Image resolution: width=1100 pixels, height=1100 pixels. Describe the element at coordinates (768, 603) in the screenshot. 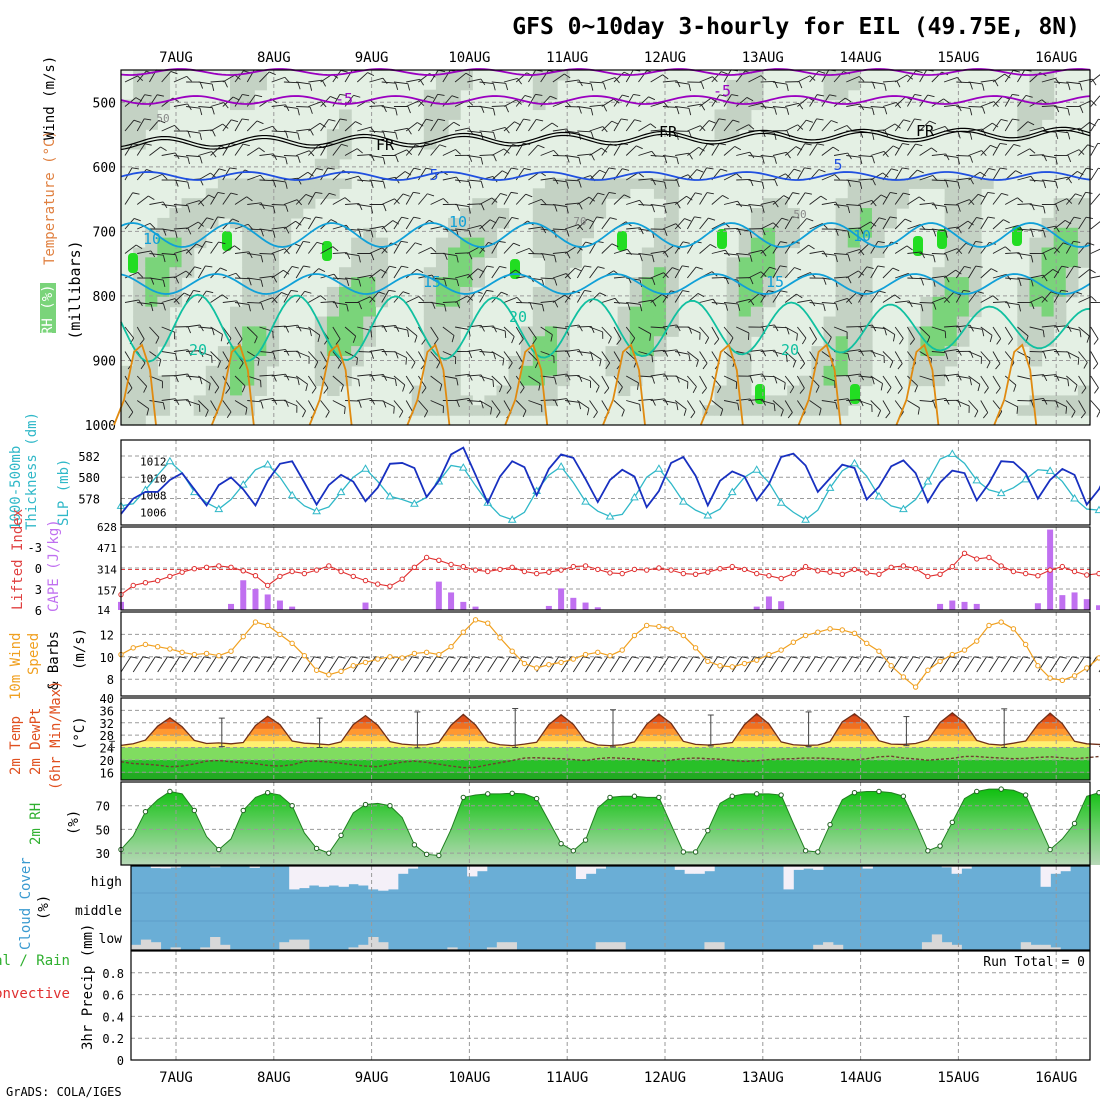

I see `cape-bar` at that location.